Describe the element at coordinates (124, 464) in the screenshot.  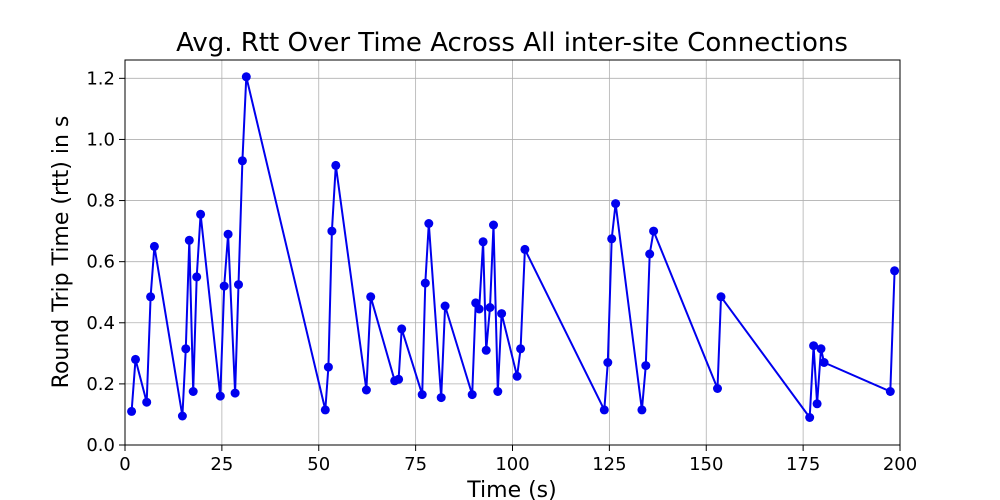
I see `x-tick-label: 0` at that location.